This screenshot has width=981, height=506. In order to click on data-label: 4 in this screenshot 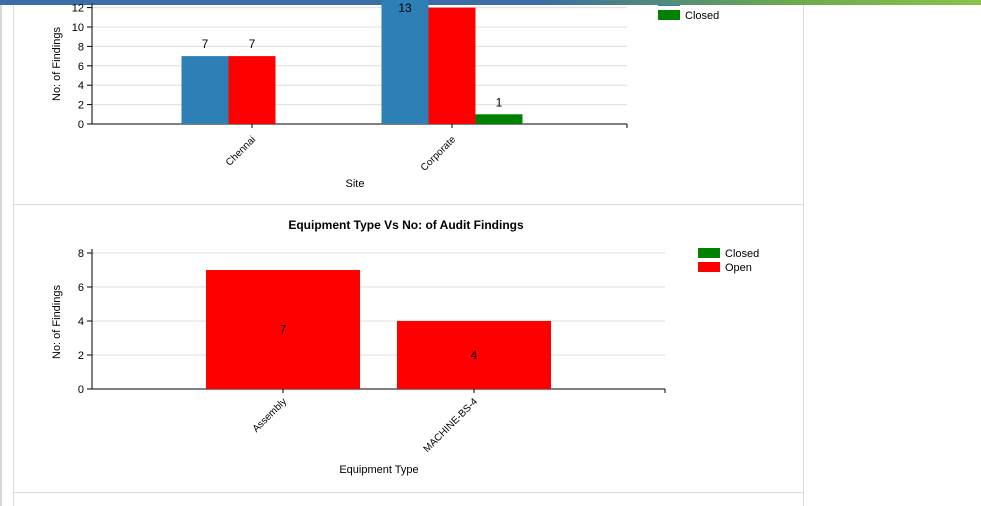, I will do `click(474, 355)`.